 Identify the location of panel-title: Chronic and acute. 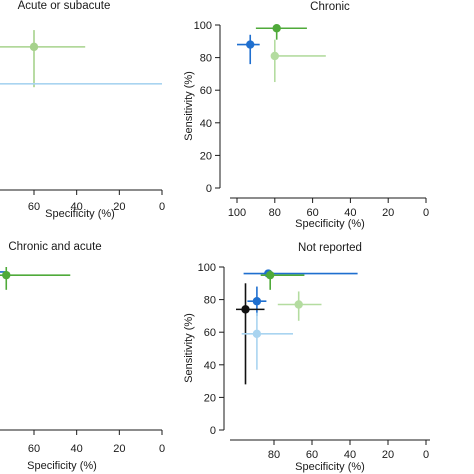
(54, 247).